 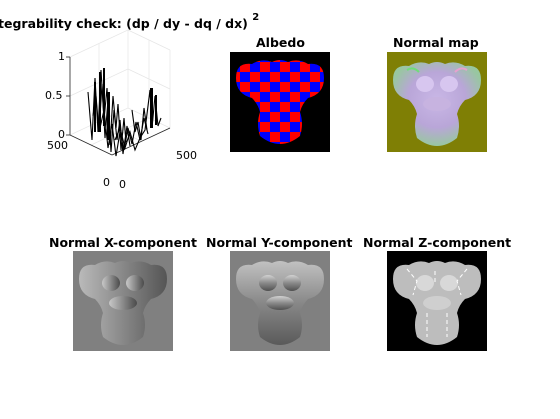 What do you see at coordinates (57, 145) in the screenshot?
I see `y-tick-500: 500` at bounding box center [57, 145].